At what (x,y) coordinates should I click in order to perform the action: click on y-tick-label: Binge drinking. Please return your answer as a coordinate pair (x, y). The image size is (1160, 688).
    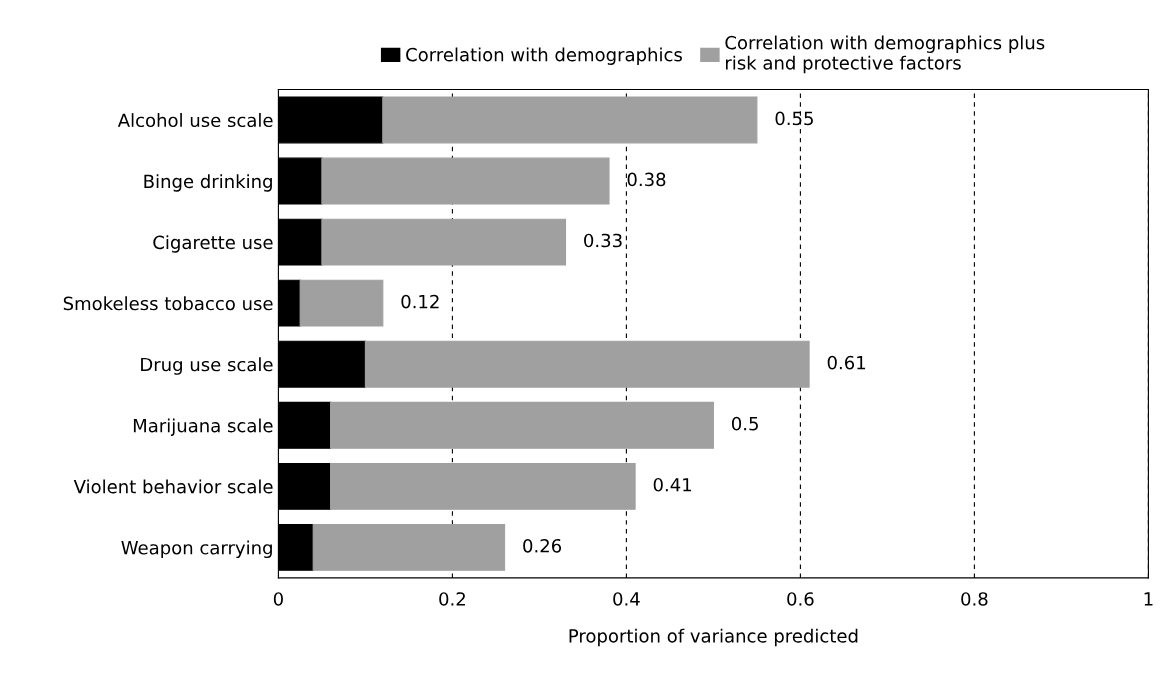
    Looking at the image, I should click on (208, 183).